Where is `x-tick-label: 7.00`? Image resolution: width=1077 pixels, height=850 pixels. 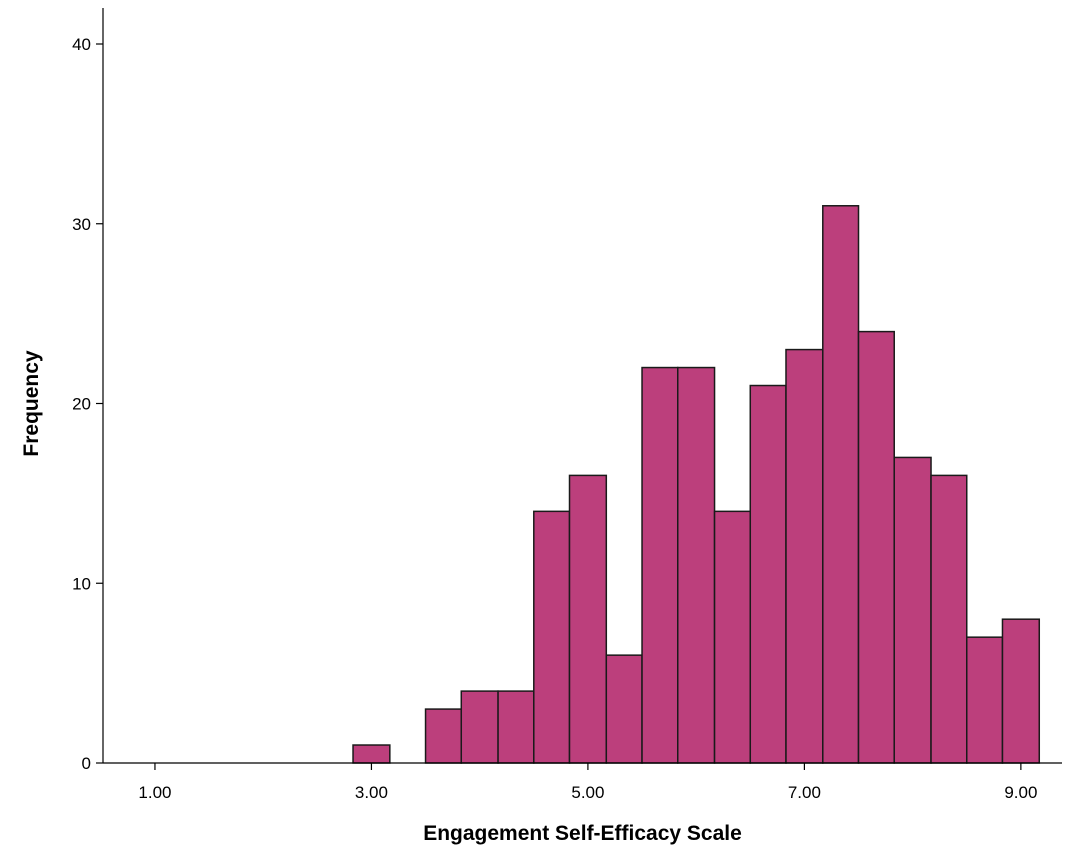
x-tick-label: 7.00 is located at coordinates (804, 792).